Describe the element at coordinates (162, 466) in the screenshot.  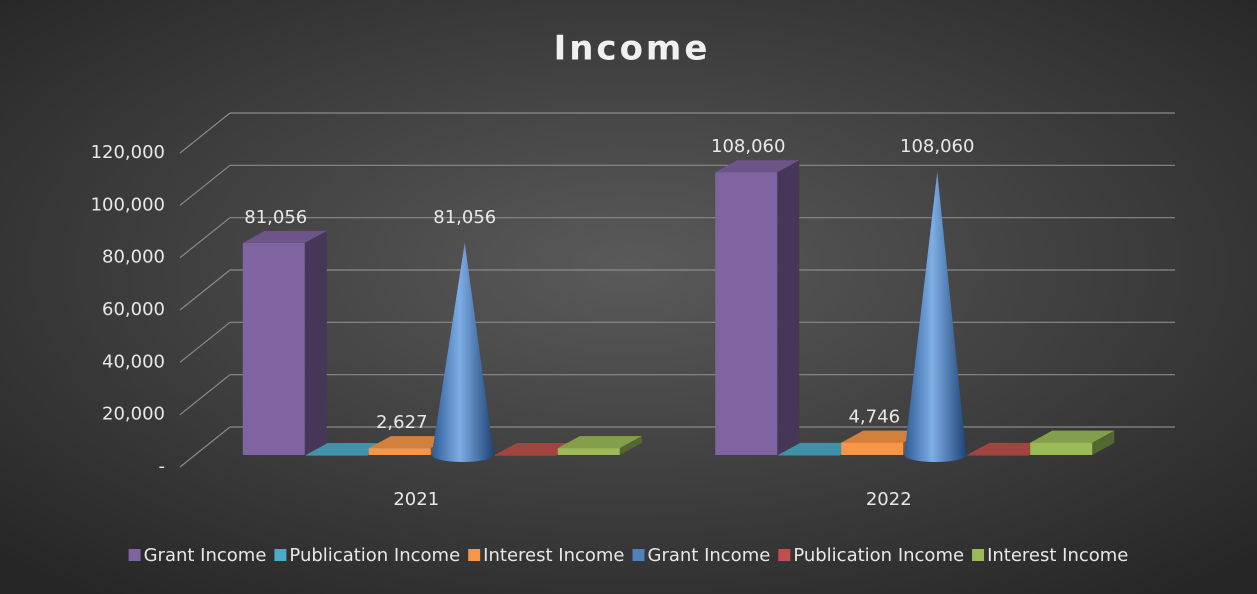
I see `y-tick-label: -` at that location.